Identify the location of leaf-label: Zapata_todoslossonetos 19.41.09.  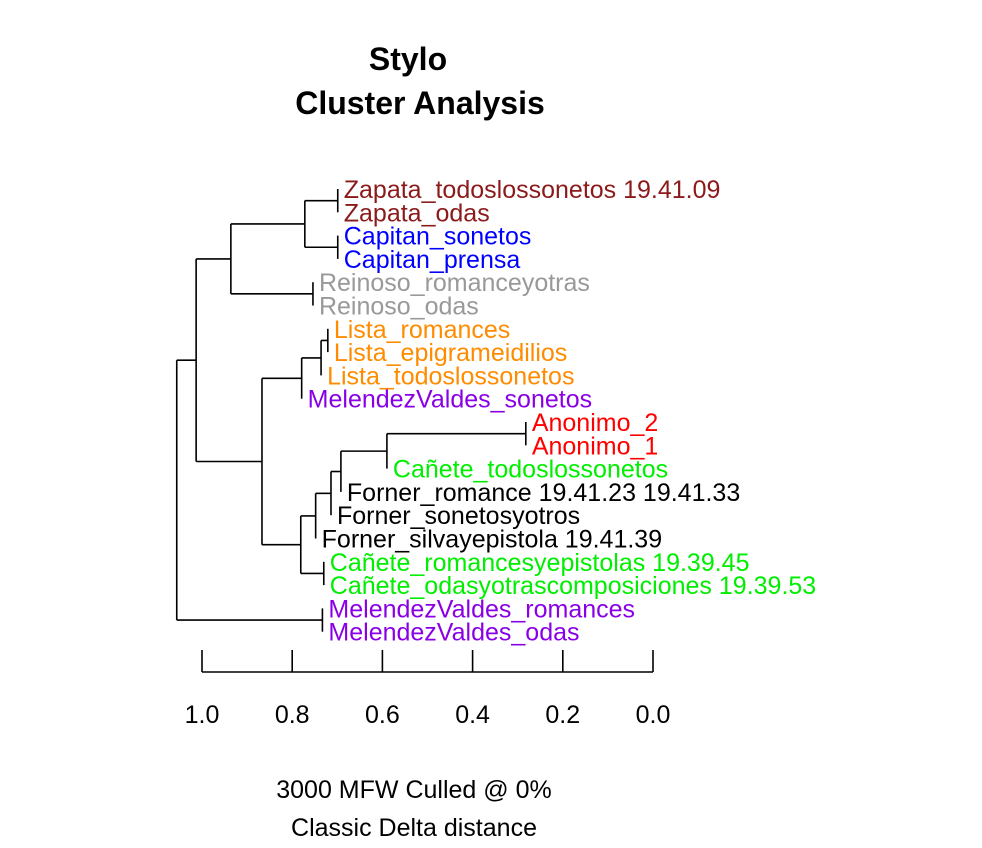
(532, 190).